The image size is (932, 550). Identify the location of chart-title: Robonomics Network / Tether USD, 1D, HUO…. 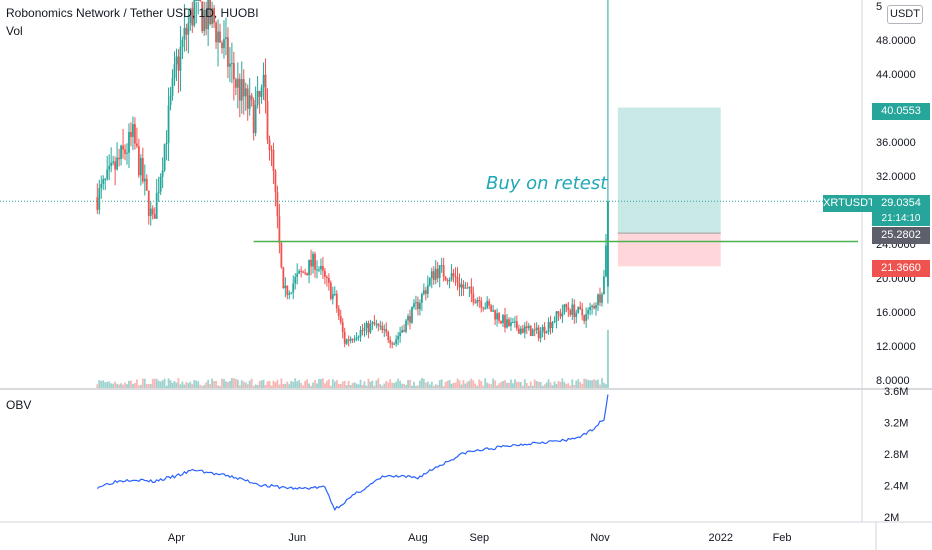
(132, 13).